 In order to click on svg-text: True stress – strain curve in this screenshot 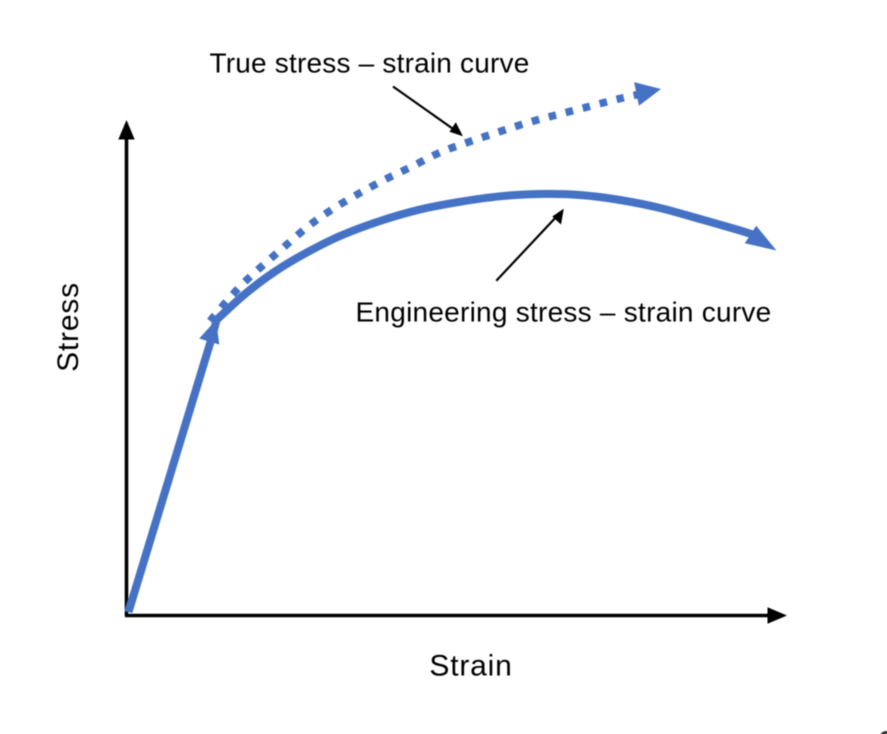, I will do `click(369, 62)`.